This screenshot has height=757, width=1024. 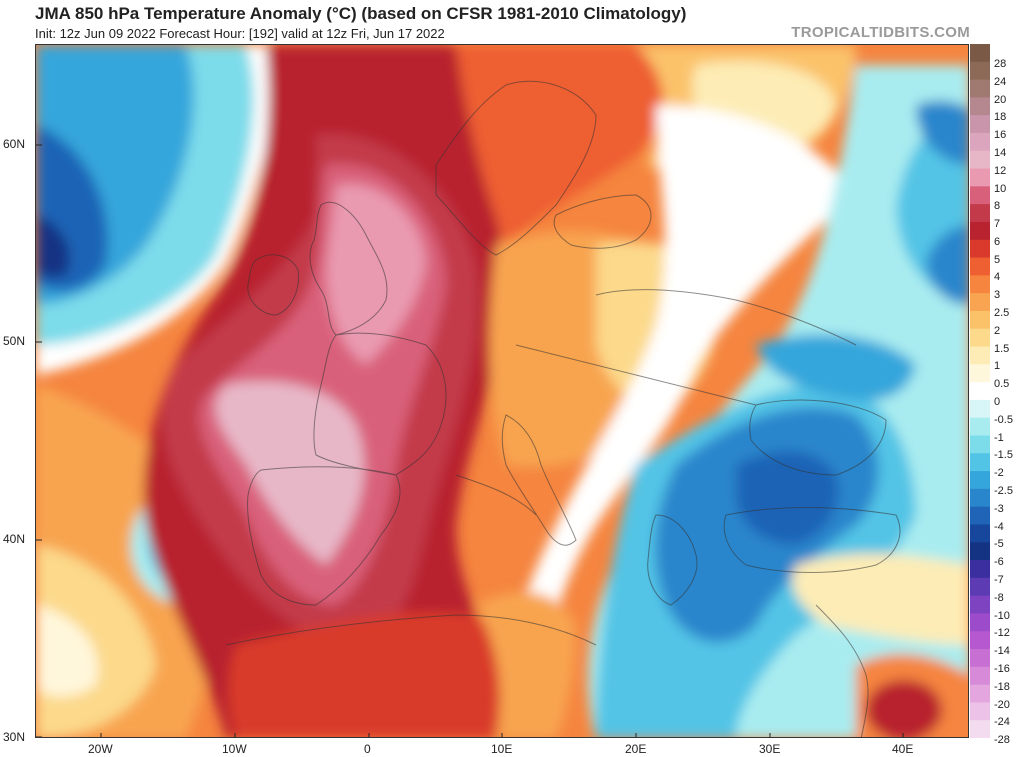 What do you see at coordinates (1000, 63) in the screenshot?
I see `colorbar-label: 28` at bounding box center [1000, 63].